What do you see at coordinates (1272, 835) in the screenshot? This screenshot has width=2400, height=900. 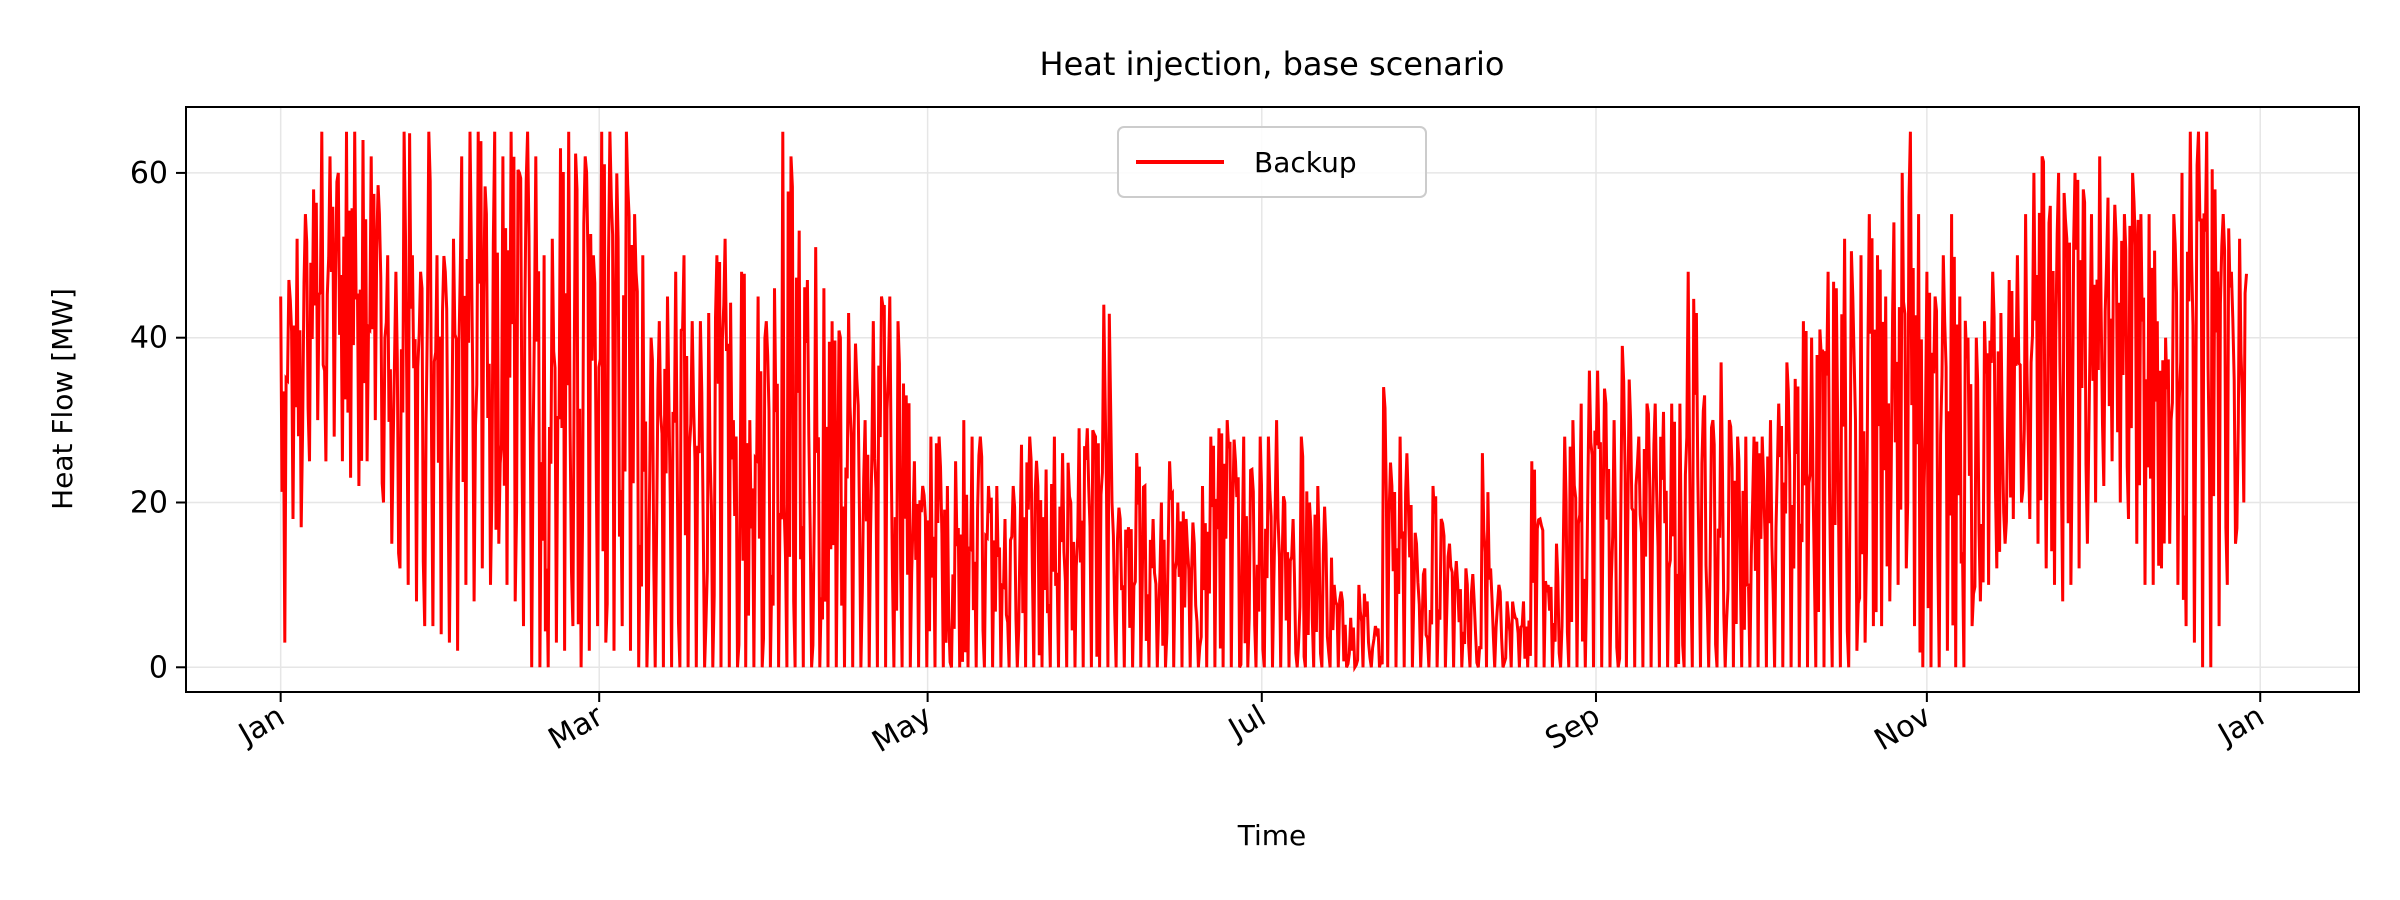 I see `x-axis-label: Time` at bounding box center [1272, 835].